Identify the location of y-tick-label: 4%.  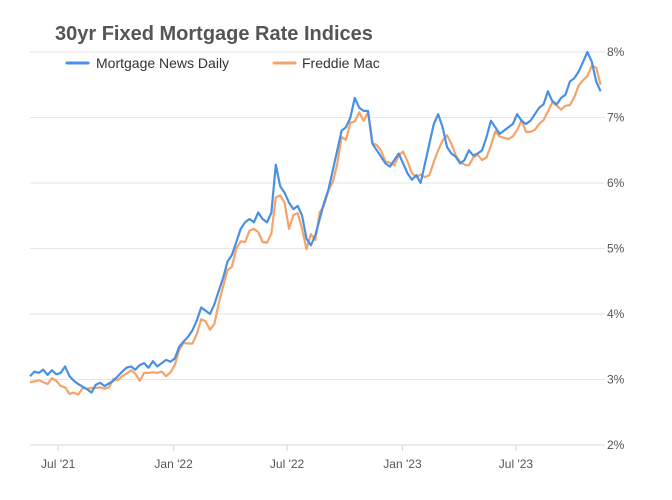
(616, 314).